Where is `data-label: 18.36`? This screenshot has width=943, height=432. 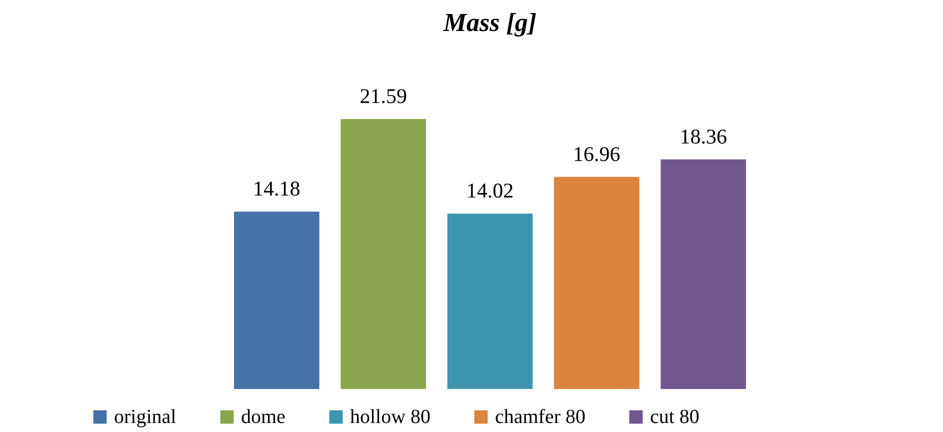
data-label: 18.36 is located at coordinates (703, 136).